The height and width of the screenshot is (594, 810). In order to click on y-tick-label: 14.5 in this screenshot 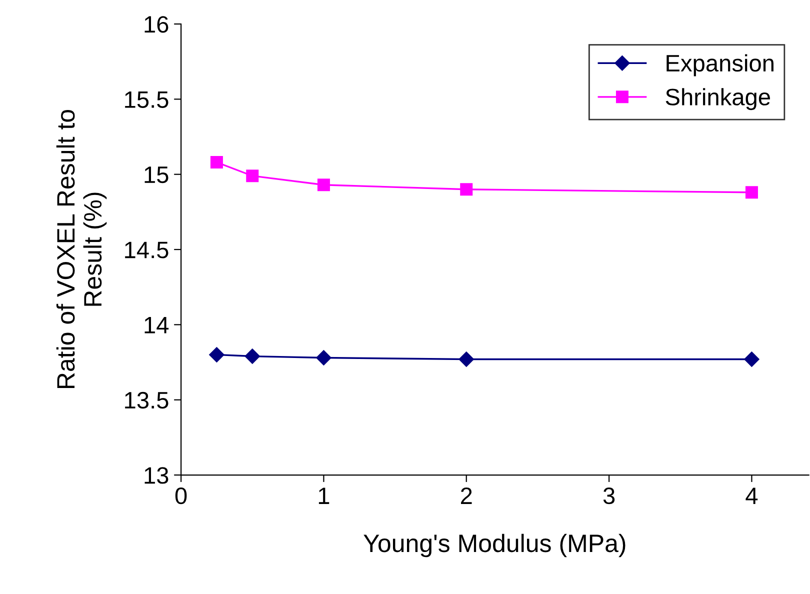, I will do `click(146, 250)`.